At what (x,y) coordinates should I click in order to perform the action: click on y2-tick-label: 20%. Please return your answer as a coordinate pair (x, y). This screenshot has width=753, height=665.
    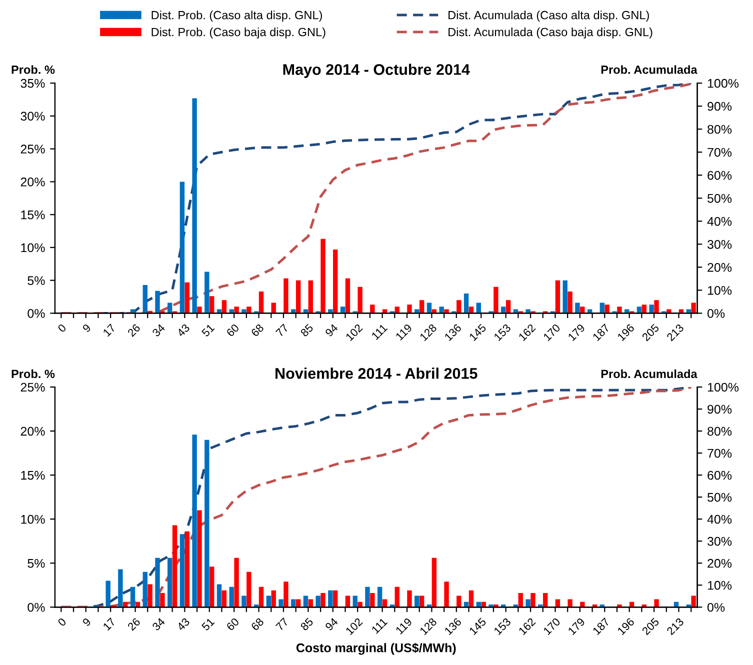
    Looking at the image, I should click on (720, 563).